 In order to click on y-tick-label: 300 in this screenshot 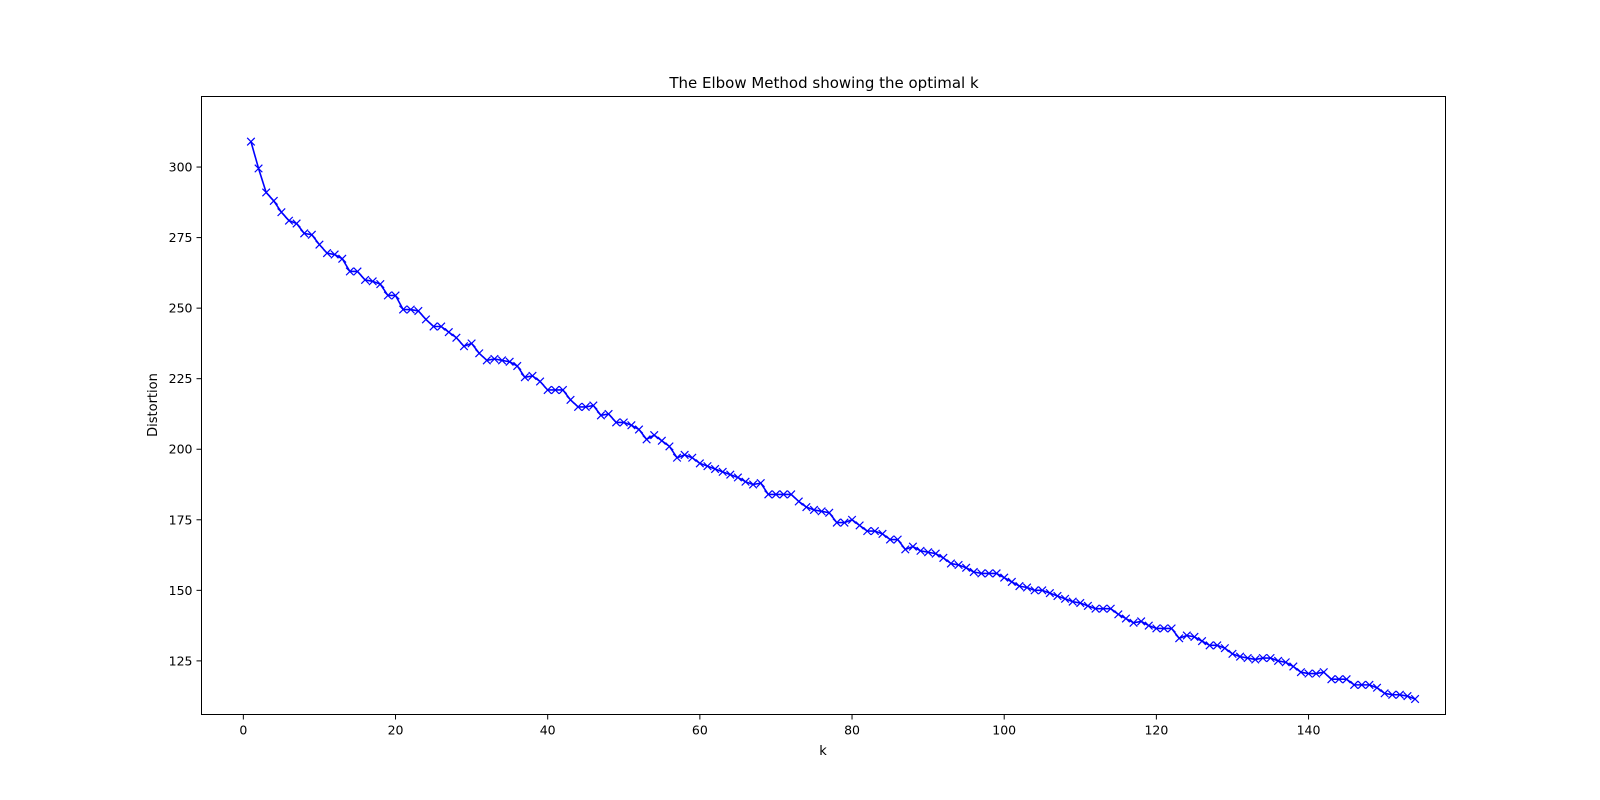, I will do `click(181, 167)`.